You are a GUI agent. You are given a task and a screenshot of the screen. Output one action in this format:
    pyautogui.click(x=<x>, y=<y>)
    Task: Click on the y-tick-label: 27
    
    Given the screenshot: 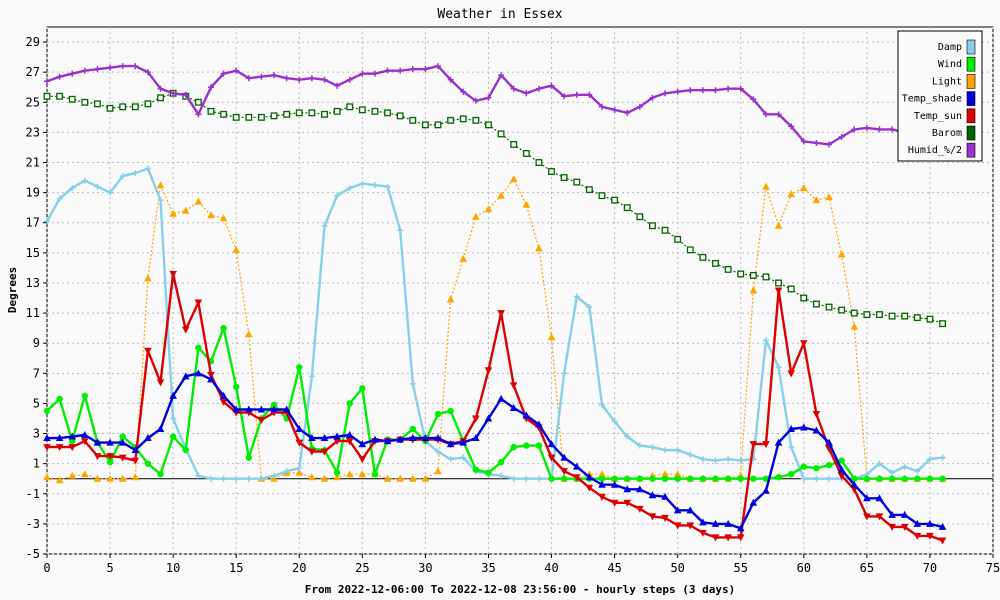 What is the action you would take?
    pyautogui.click(x=33, y=72)
    